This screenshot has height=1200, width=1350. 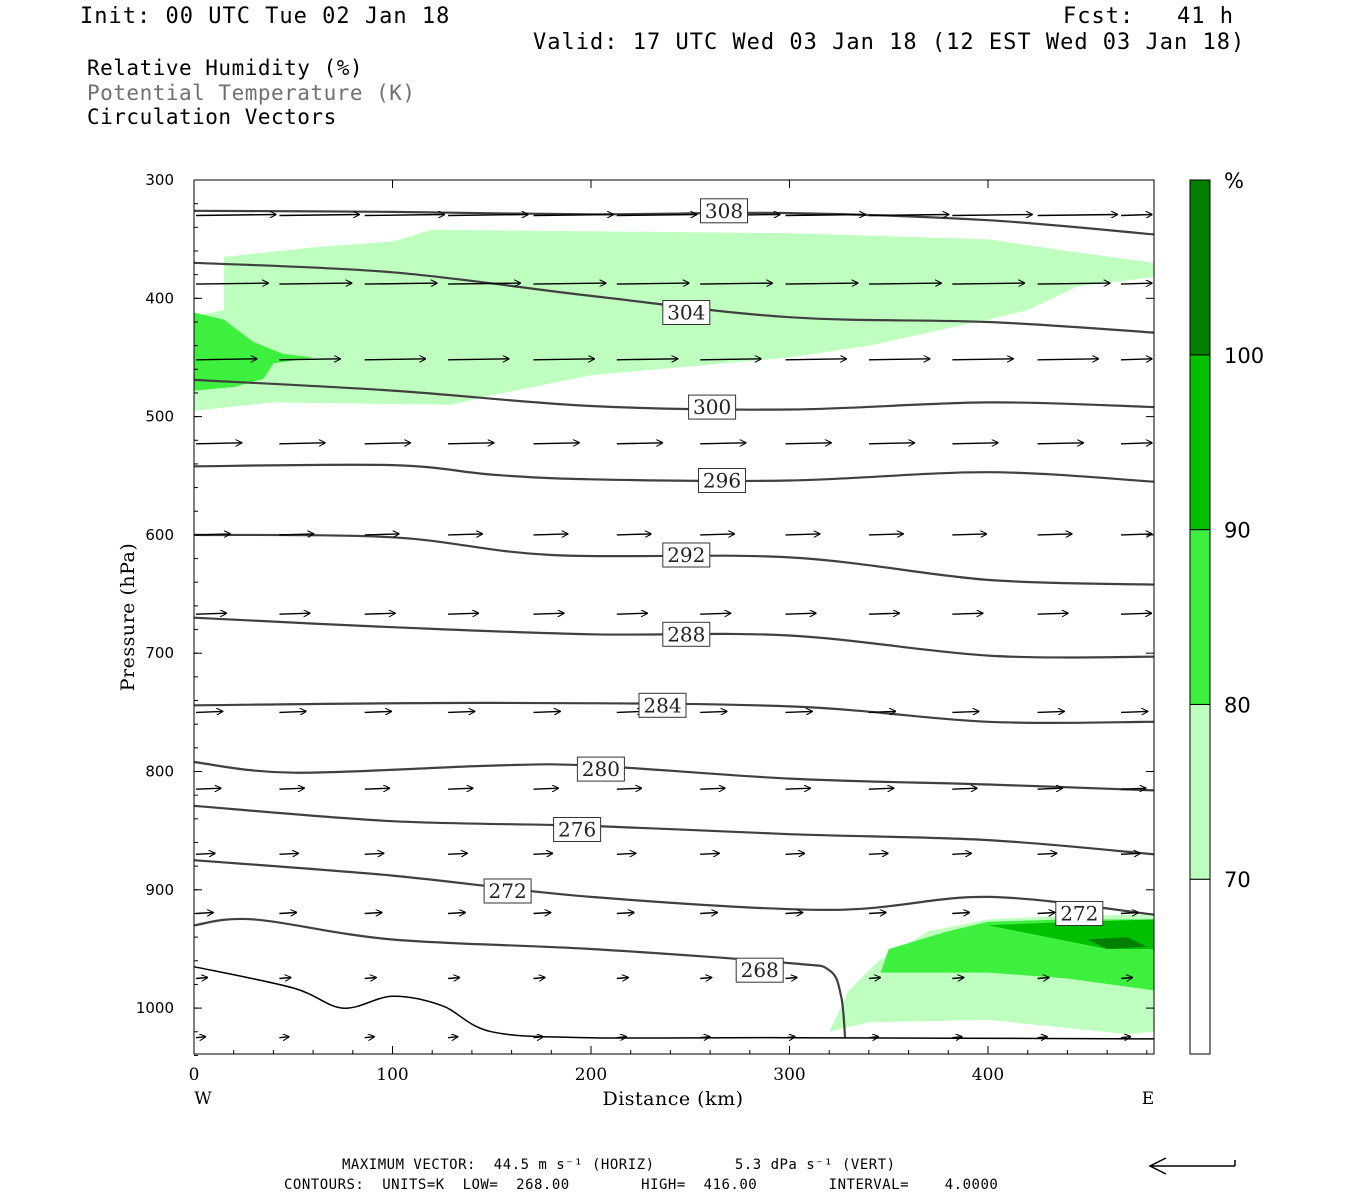 What do you see at coordinates (1226, 617) in the screenshot?
I see `colorbar: 70 80 90 100` at bounding box center [1226, 617].